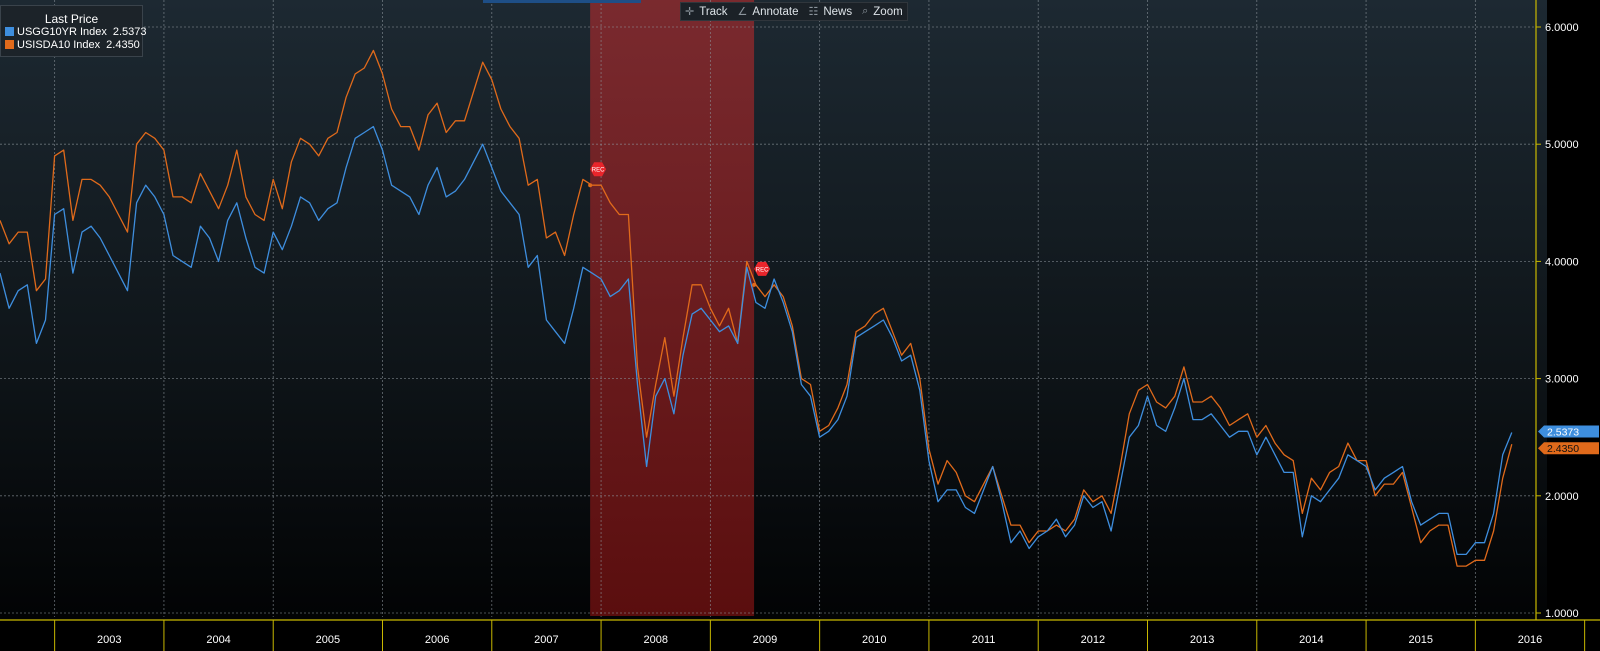 The image size is (1600, 651). What do you see at coordinates (1562, 28) in the screenshot?
I see `y-tick-label: 6.0000` at bounding box center [1562, 28].